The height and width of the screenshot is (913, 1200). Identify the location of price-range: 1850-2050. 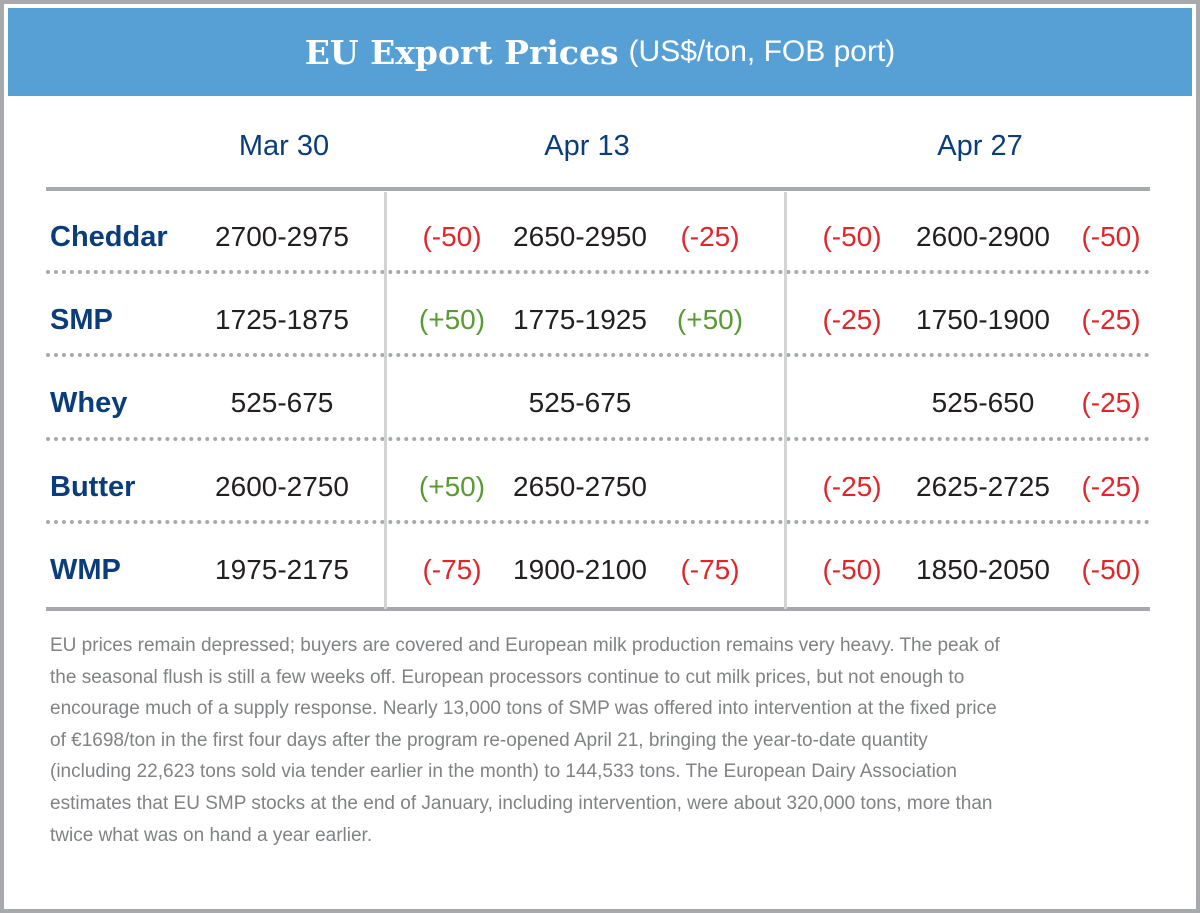
(983, 569).